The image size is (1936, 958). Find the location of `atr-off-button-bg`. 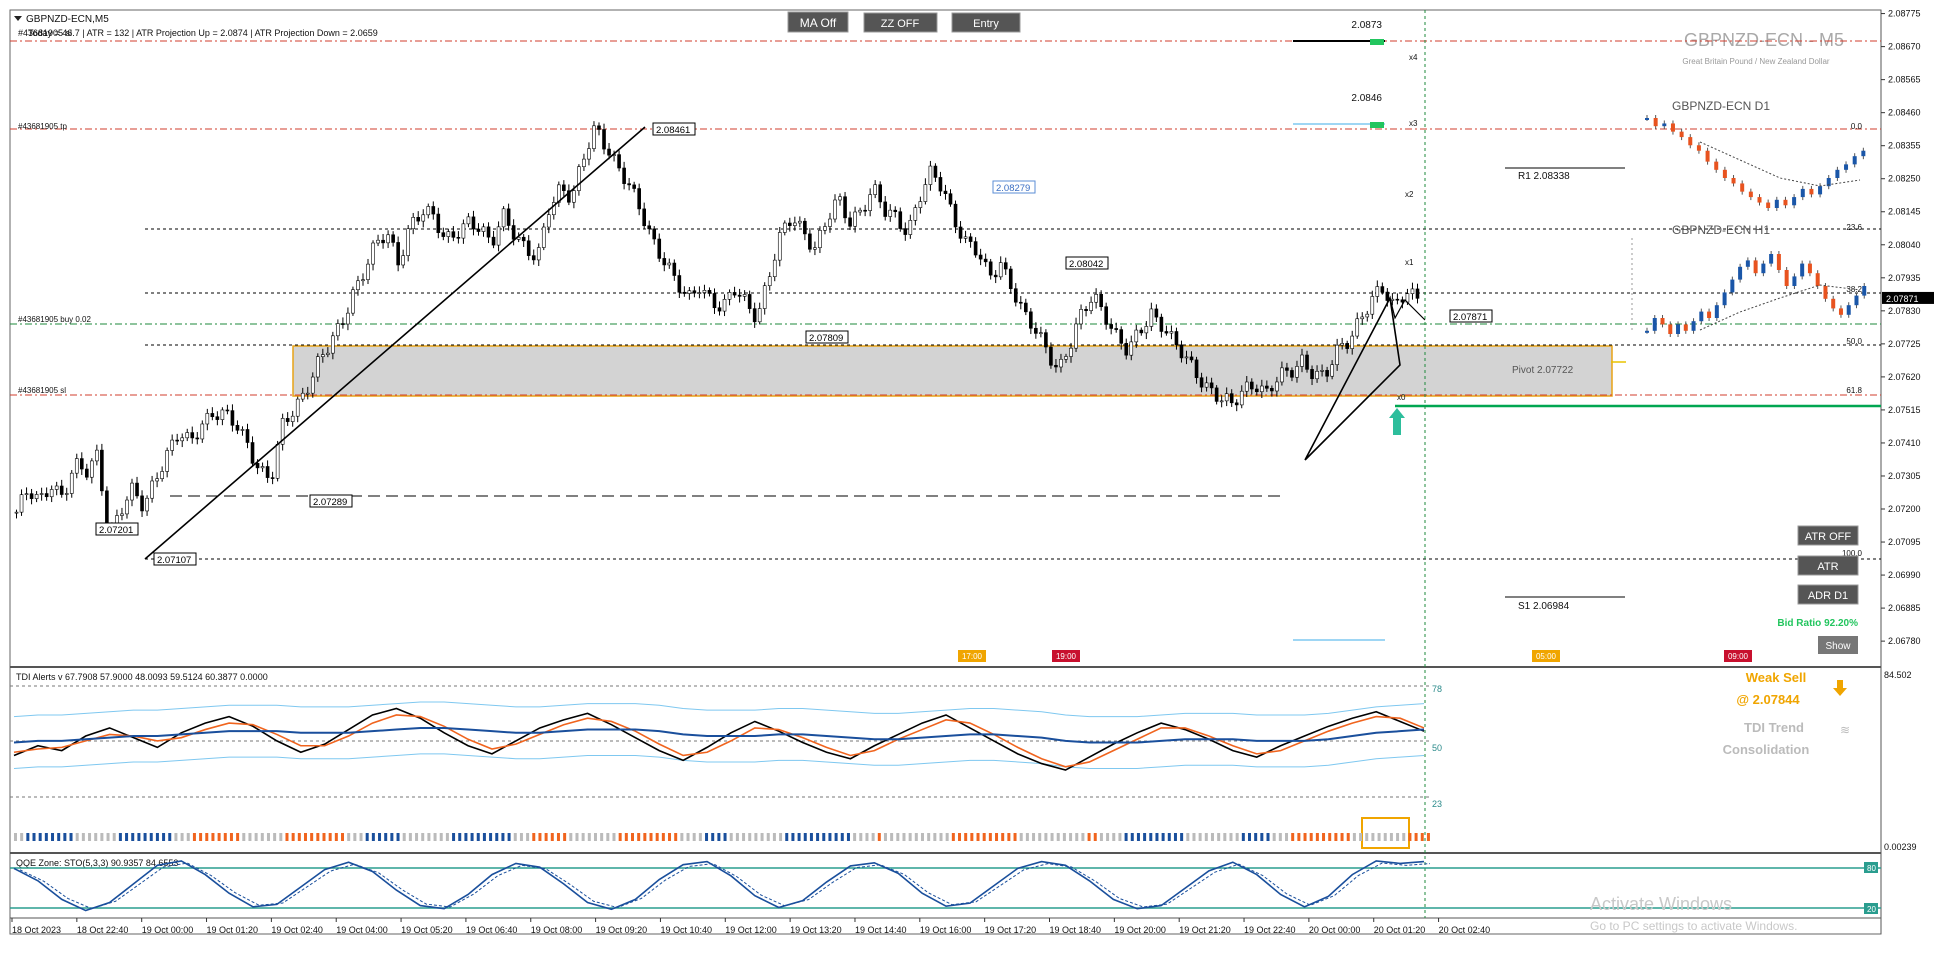

atr-off-button-bg is located at coordinates (1828, 535).